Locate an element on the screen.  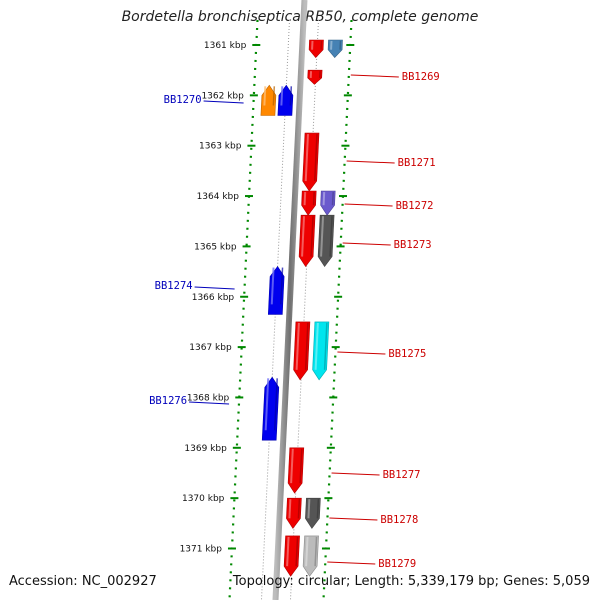
gene-label: BB1273 is located at coordinates (413, 245).